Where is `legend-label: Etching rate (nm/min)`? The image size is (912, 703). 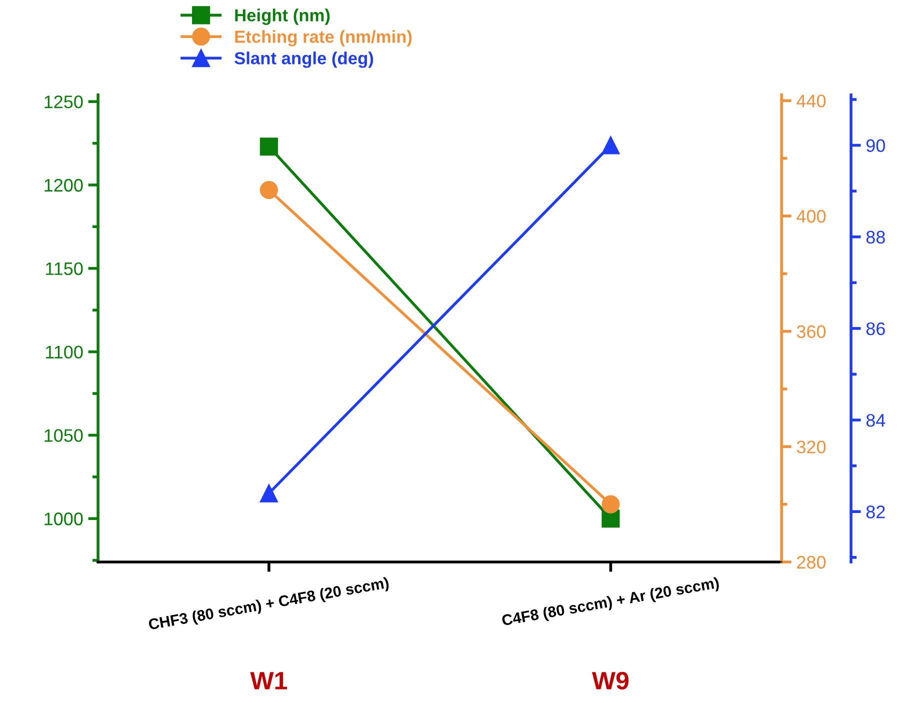
legend-label: Etching rate (nm/min) is located at coordinates (323, 38).